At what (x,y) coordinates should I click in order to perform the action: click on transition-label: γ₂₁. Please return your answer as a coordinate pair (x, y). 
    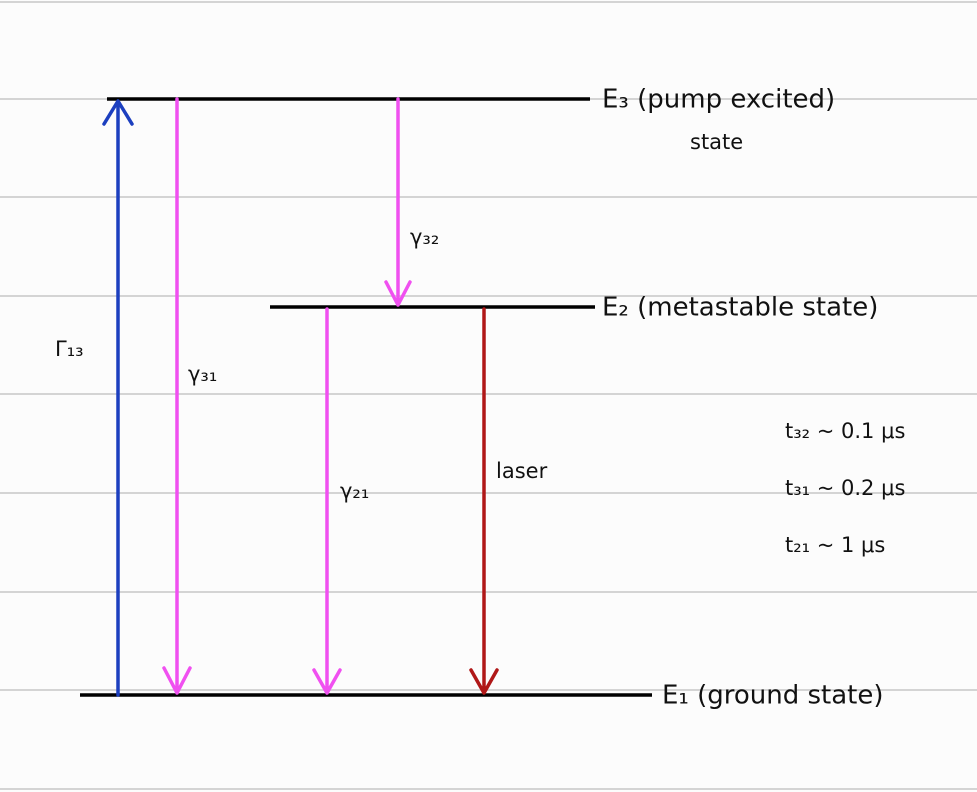
    Looking at the image, I should click on (354, 491).